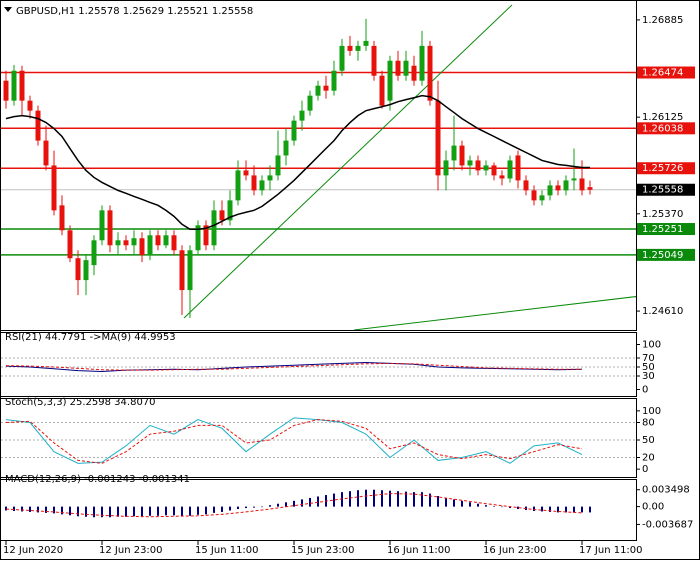  I want to click on x-tick-label: 16 Jun 11:00, so click(419, 550).